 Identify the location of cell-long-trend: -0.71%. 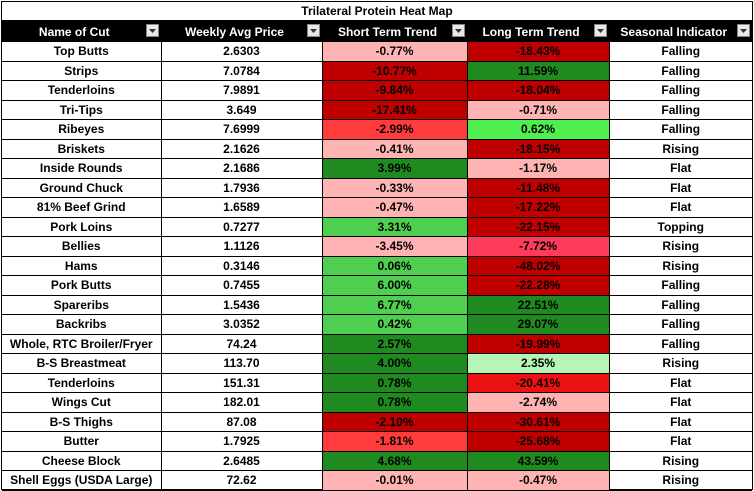
(538, 109).